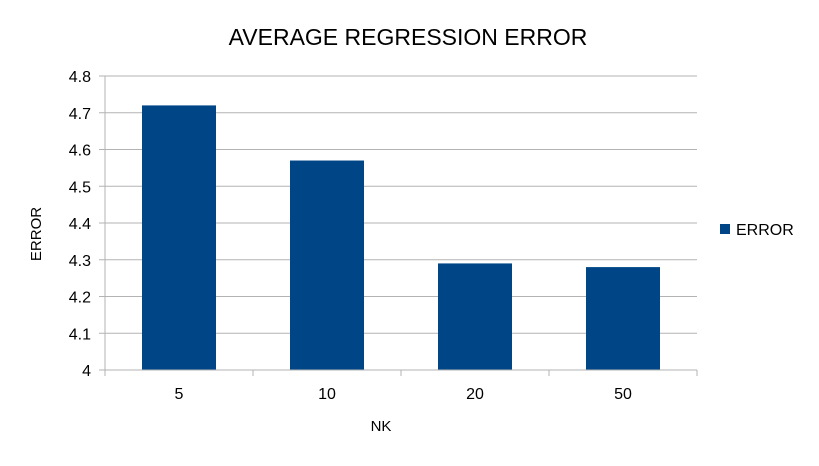 The image size is (819, 466). I want to click on y-tick-label: 4.4, so click(80, 224).